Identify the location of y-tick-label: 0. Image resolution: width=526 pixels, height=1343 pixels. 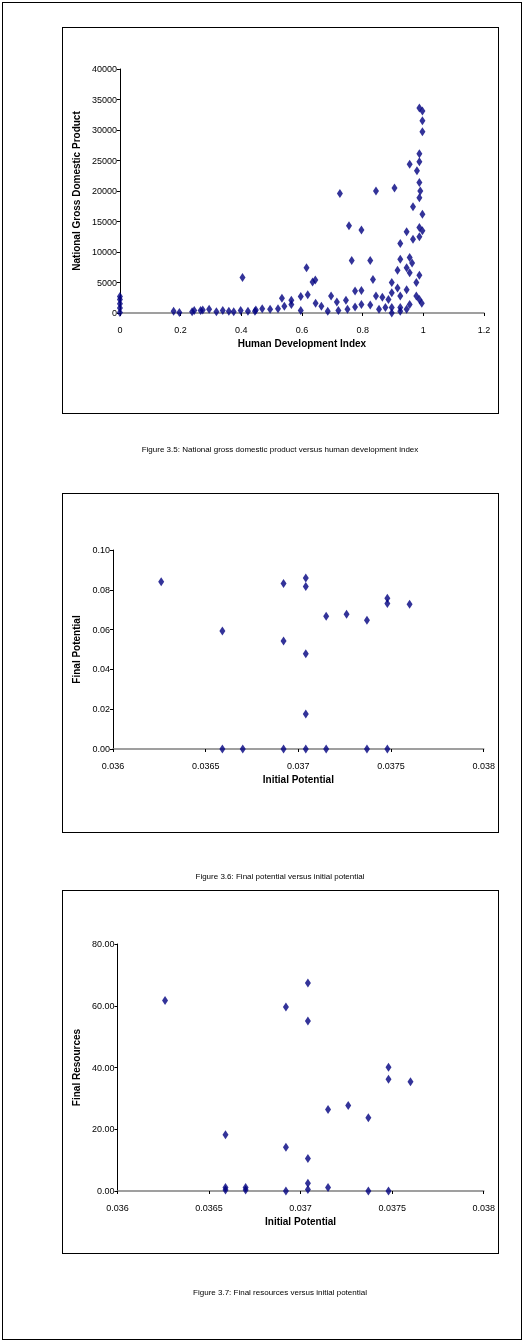
(114, 313).